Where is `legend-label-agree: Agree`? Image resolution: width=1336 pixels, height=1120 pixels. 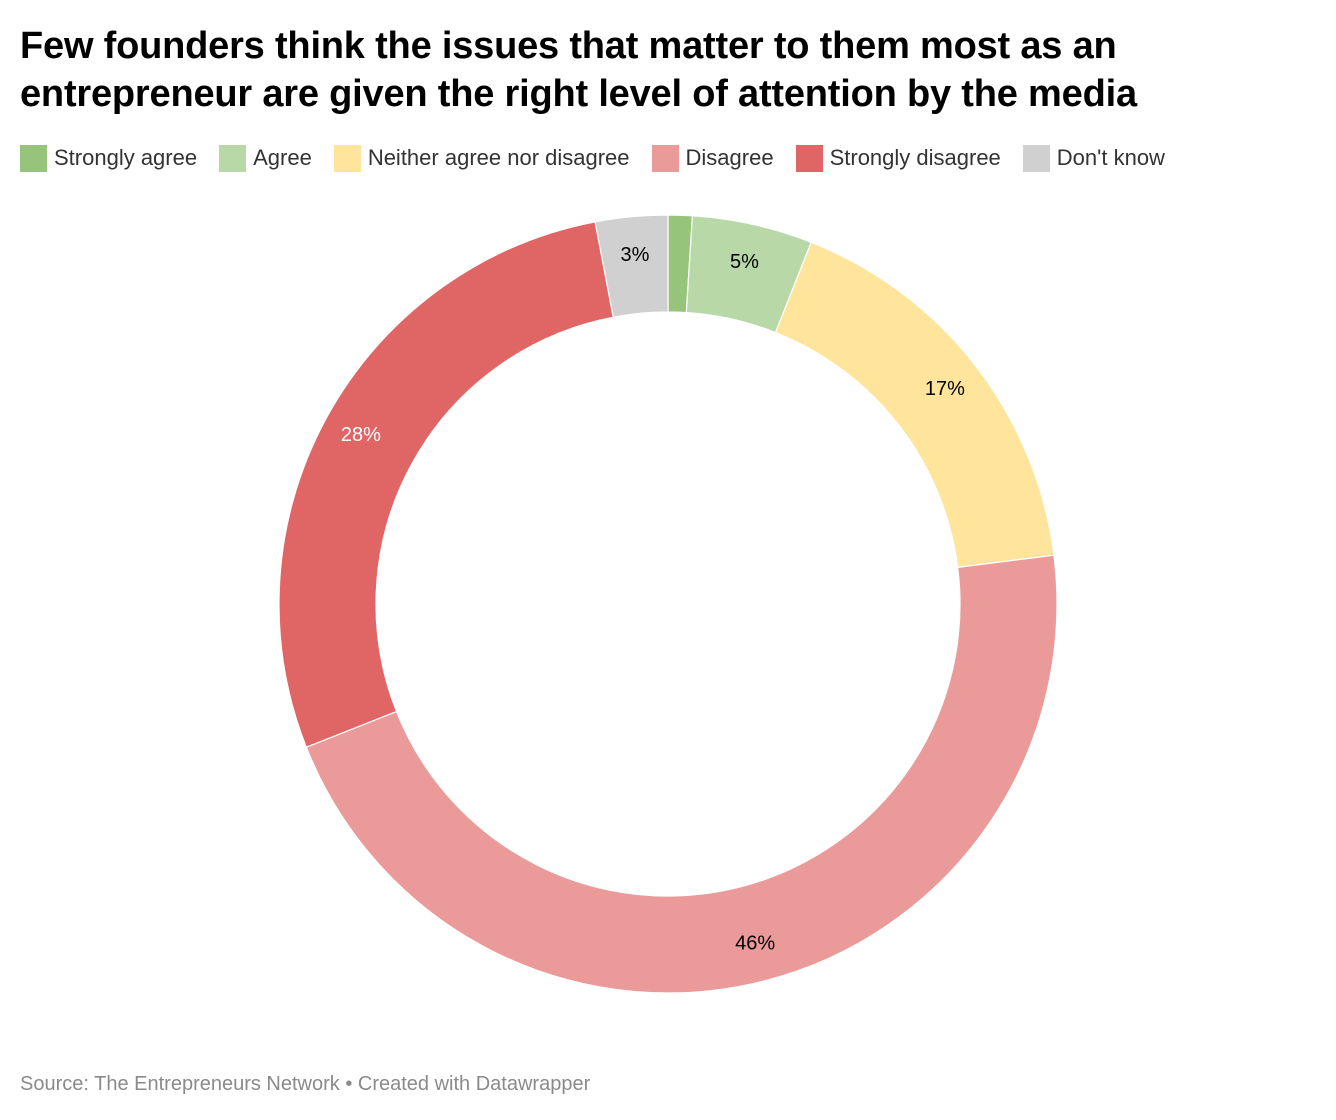 legend-label-agree: Agree is located at coordinates (282, 157).